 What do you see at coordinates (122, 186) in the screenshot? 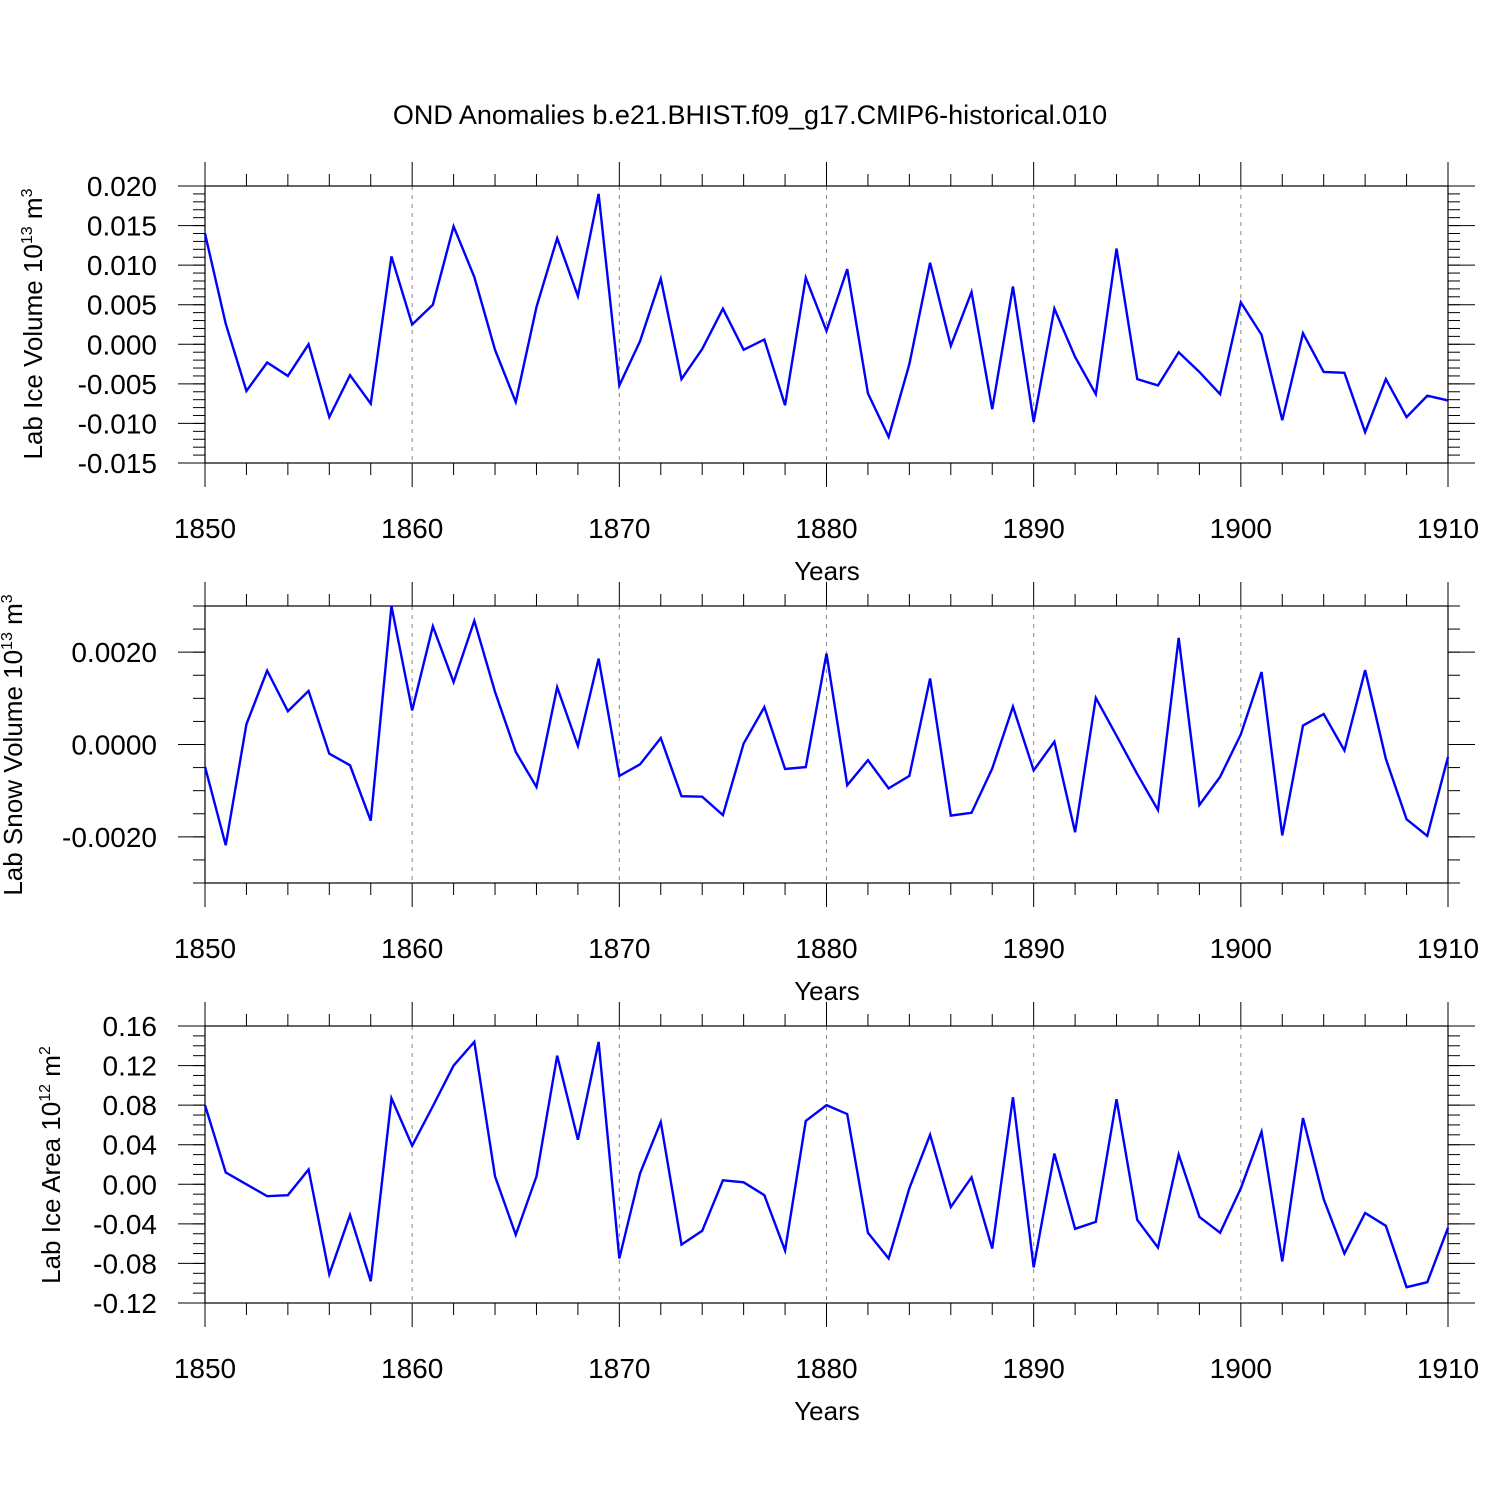
I see `ice-volume-y-tick-label: 0.020` at bounding box center [122, 186].